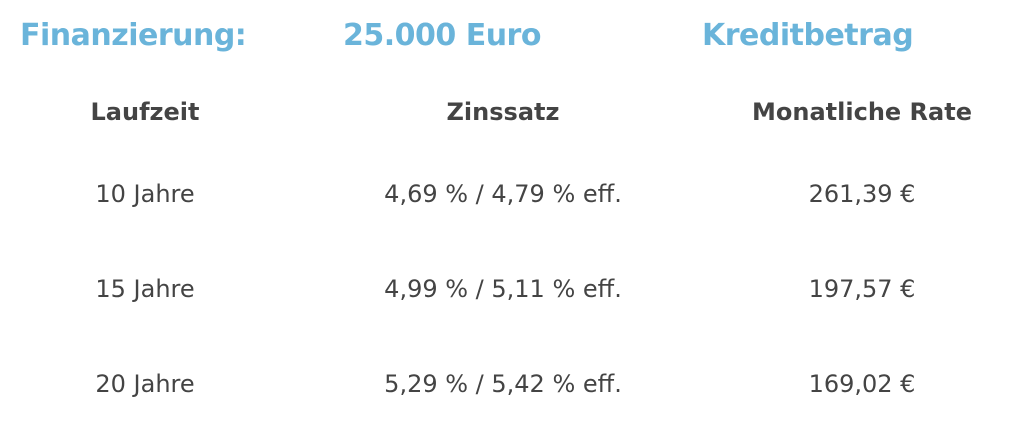 This screenshot has height=423, width=1024. Describe the element at coordinates (808, 35) in the screenshot. I see `loan-type: Kreditbetrag` at that location.